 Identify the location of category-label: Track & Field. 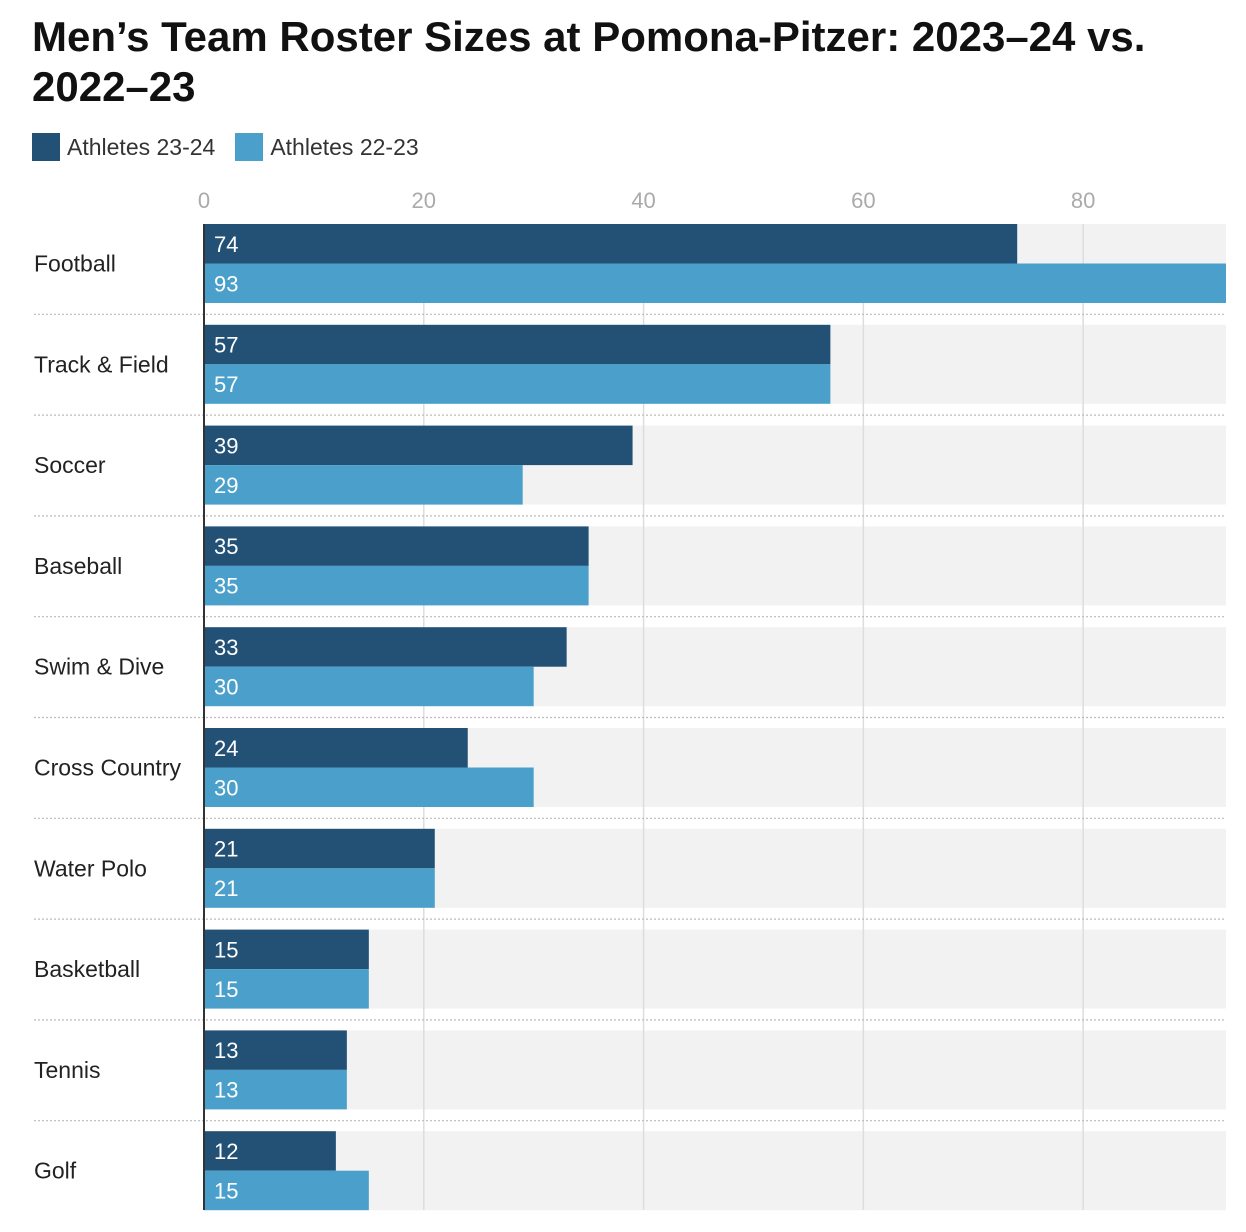
(101, 364).